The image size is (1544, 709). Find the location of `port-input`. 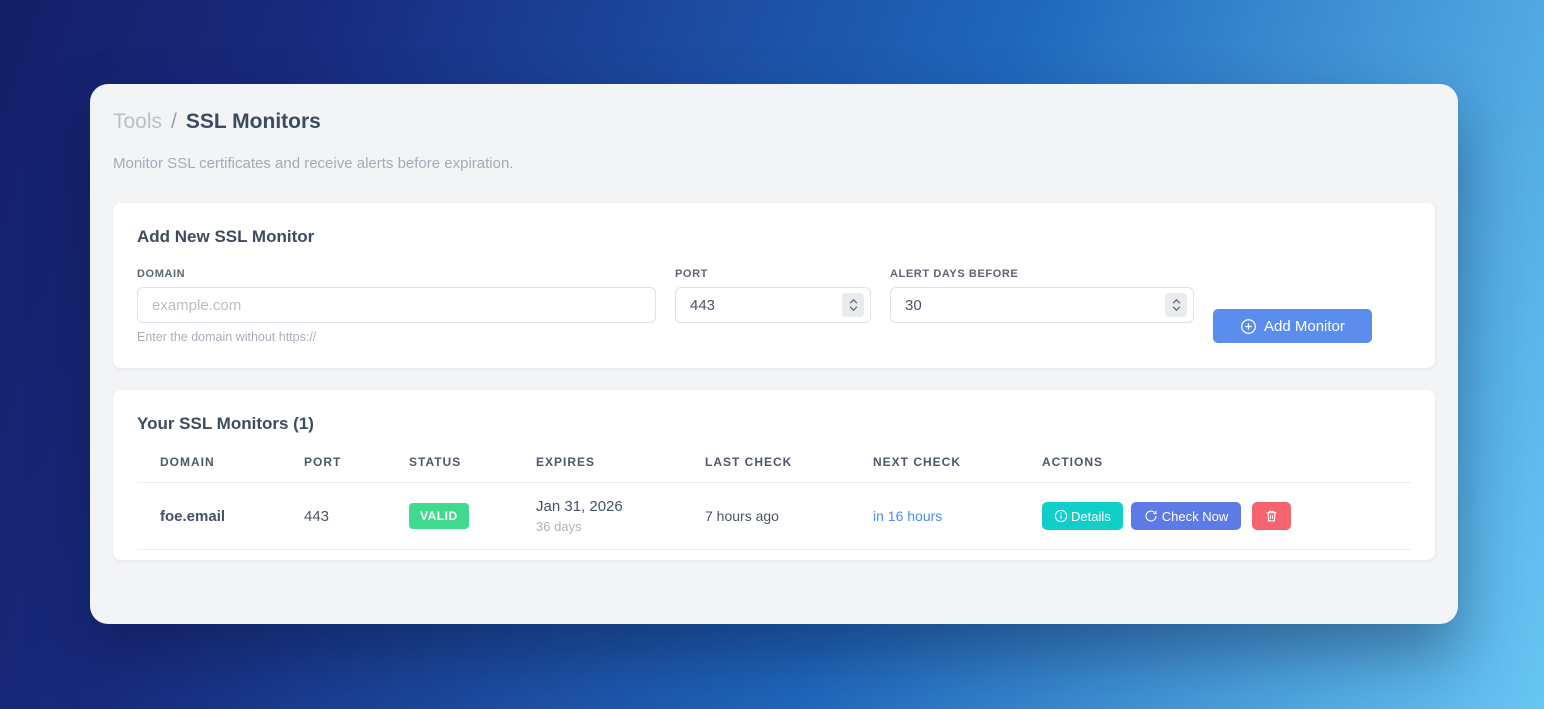

port-input is located at coordinates (773, 305).